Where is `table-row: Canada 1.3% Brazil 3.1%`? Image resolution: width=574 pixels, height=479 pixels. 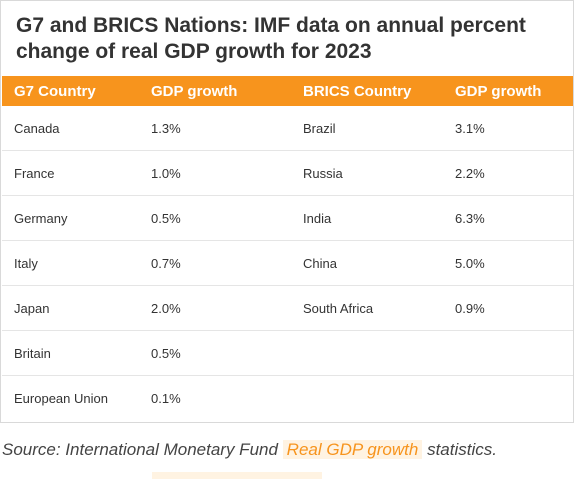 table-row: Canada 1.3% Brazil 3.1% is located at coordinates (287, 128).